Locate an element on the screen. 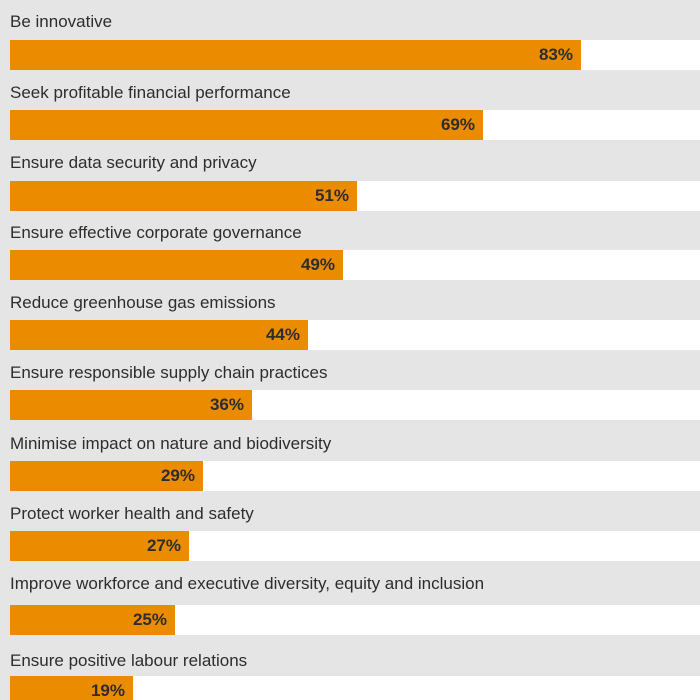 This screenshot has height=700, width=700. bar-track: 49% is located at coordinates (355, 265).